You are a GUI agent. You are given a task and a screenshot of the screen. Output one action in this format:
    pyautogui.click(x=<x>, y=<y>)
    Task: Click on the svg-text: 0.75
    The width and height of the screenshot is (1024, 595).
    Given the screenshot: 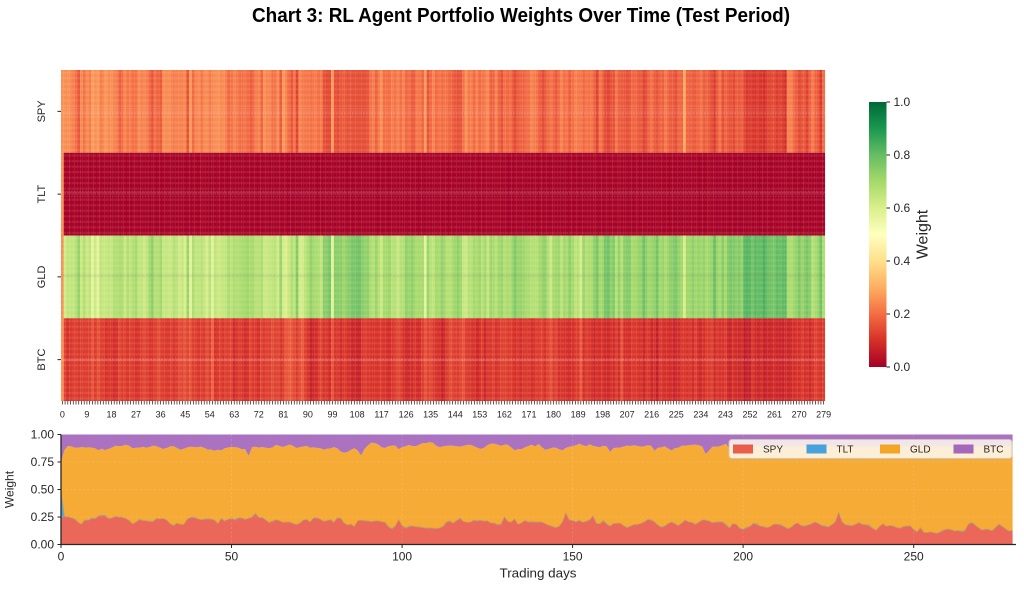 What is the action you would take?
    pyautogui.click(x=43, y=462)
    